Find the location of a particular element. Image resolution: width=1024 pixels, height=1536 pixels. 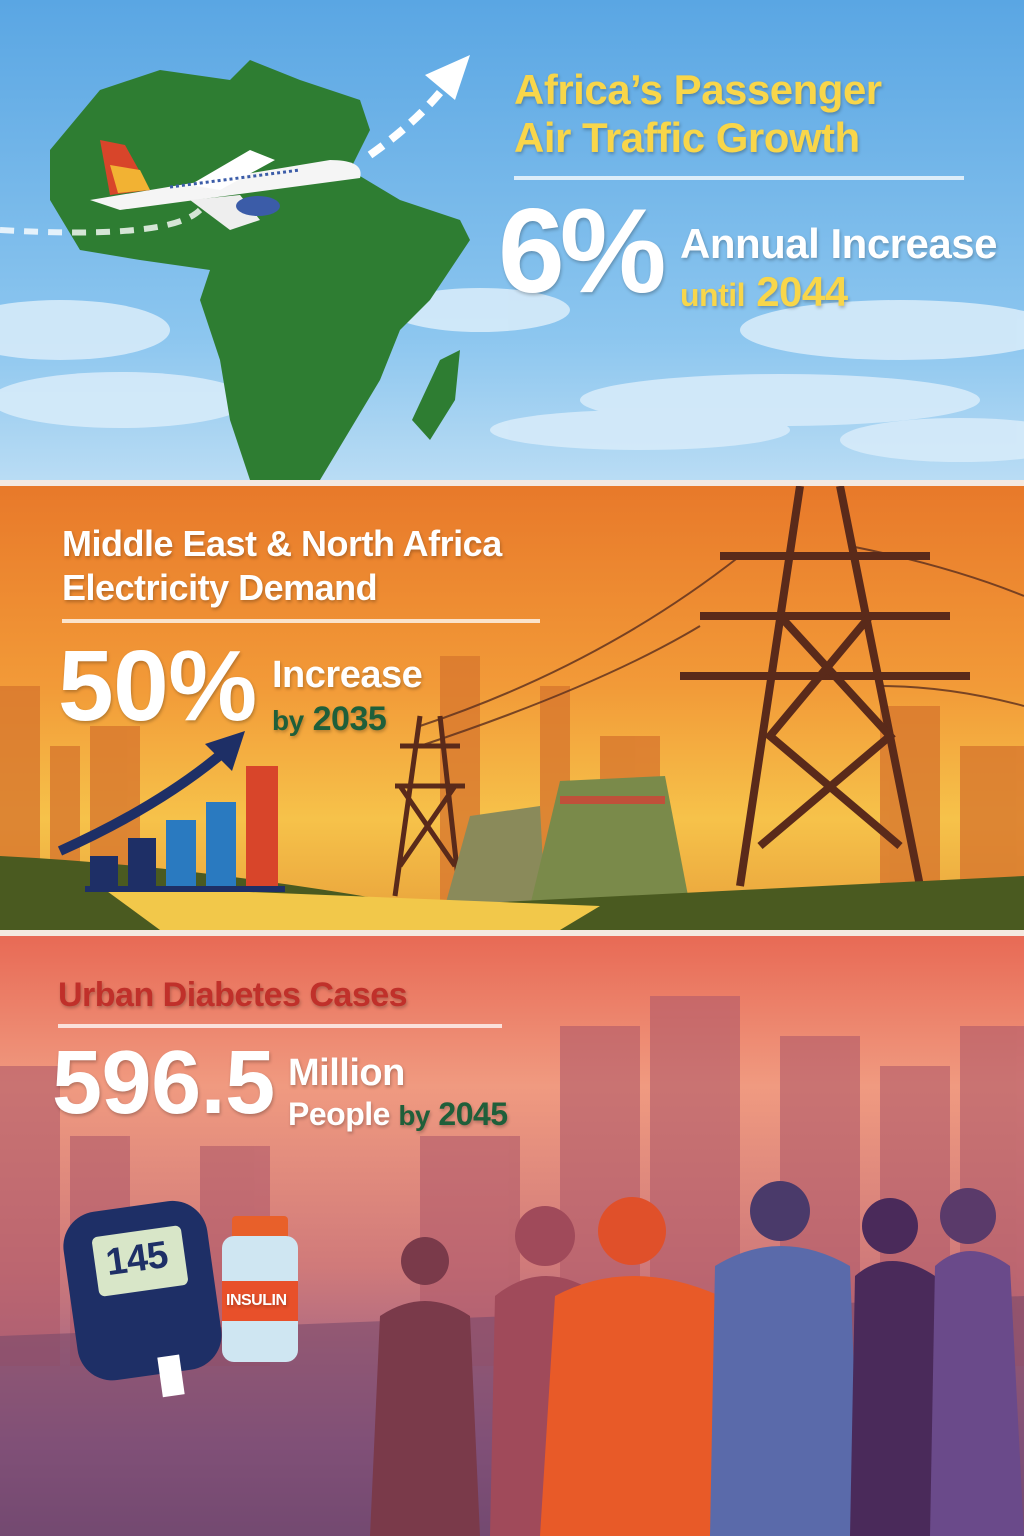

small-power-tower-icon is located at coordinates (428, 806).